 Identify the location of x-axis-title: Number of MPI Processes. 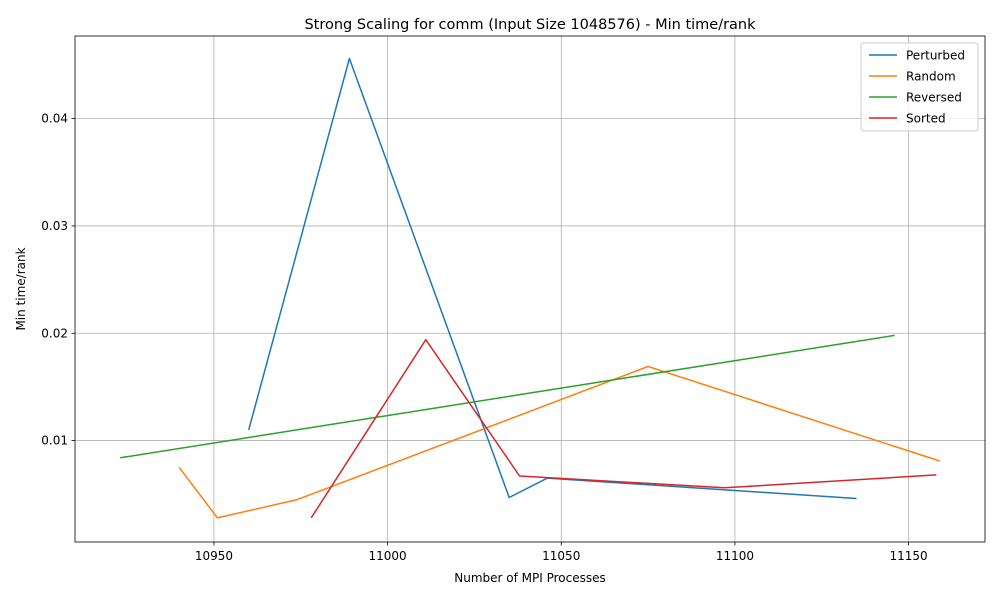
(530, 578).